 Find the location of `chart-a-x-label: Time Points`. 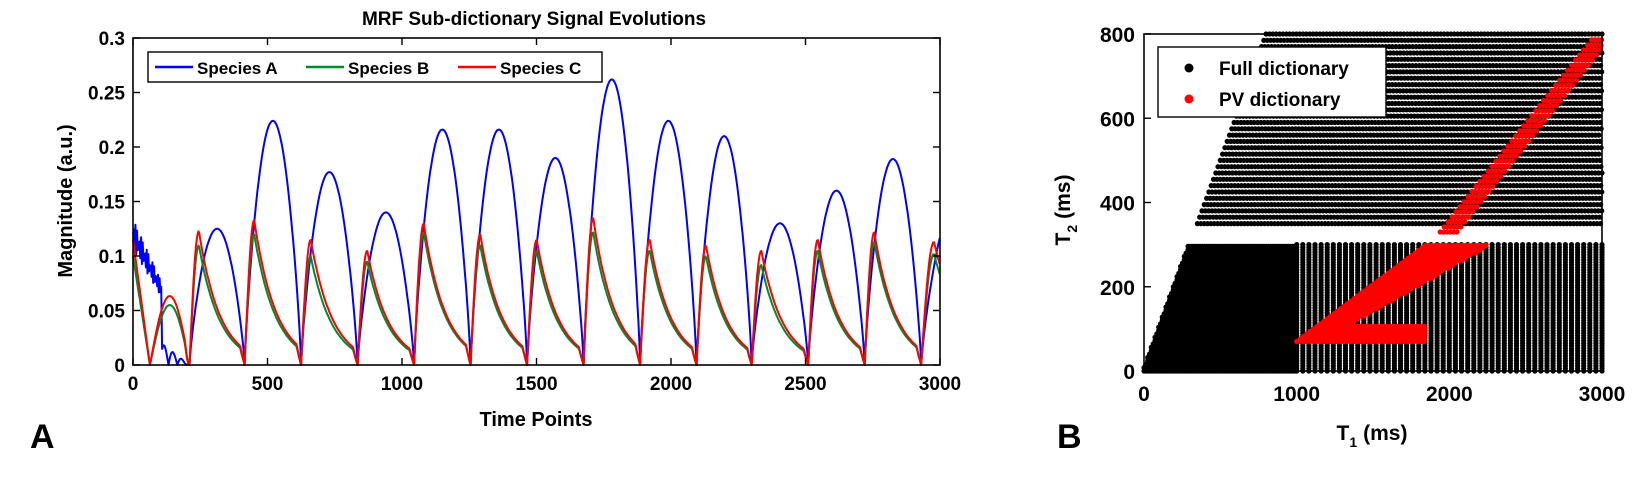

chart-a-x-label: Time Points is located at coordinates (536, 420).